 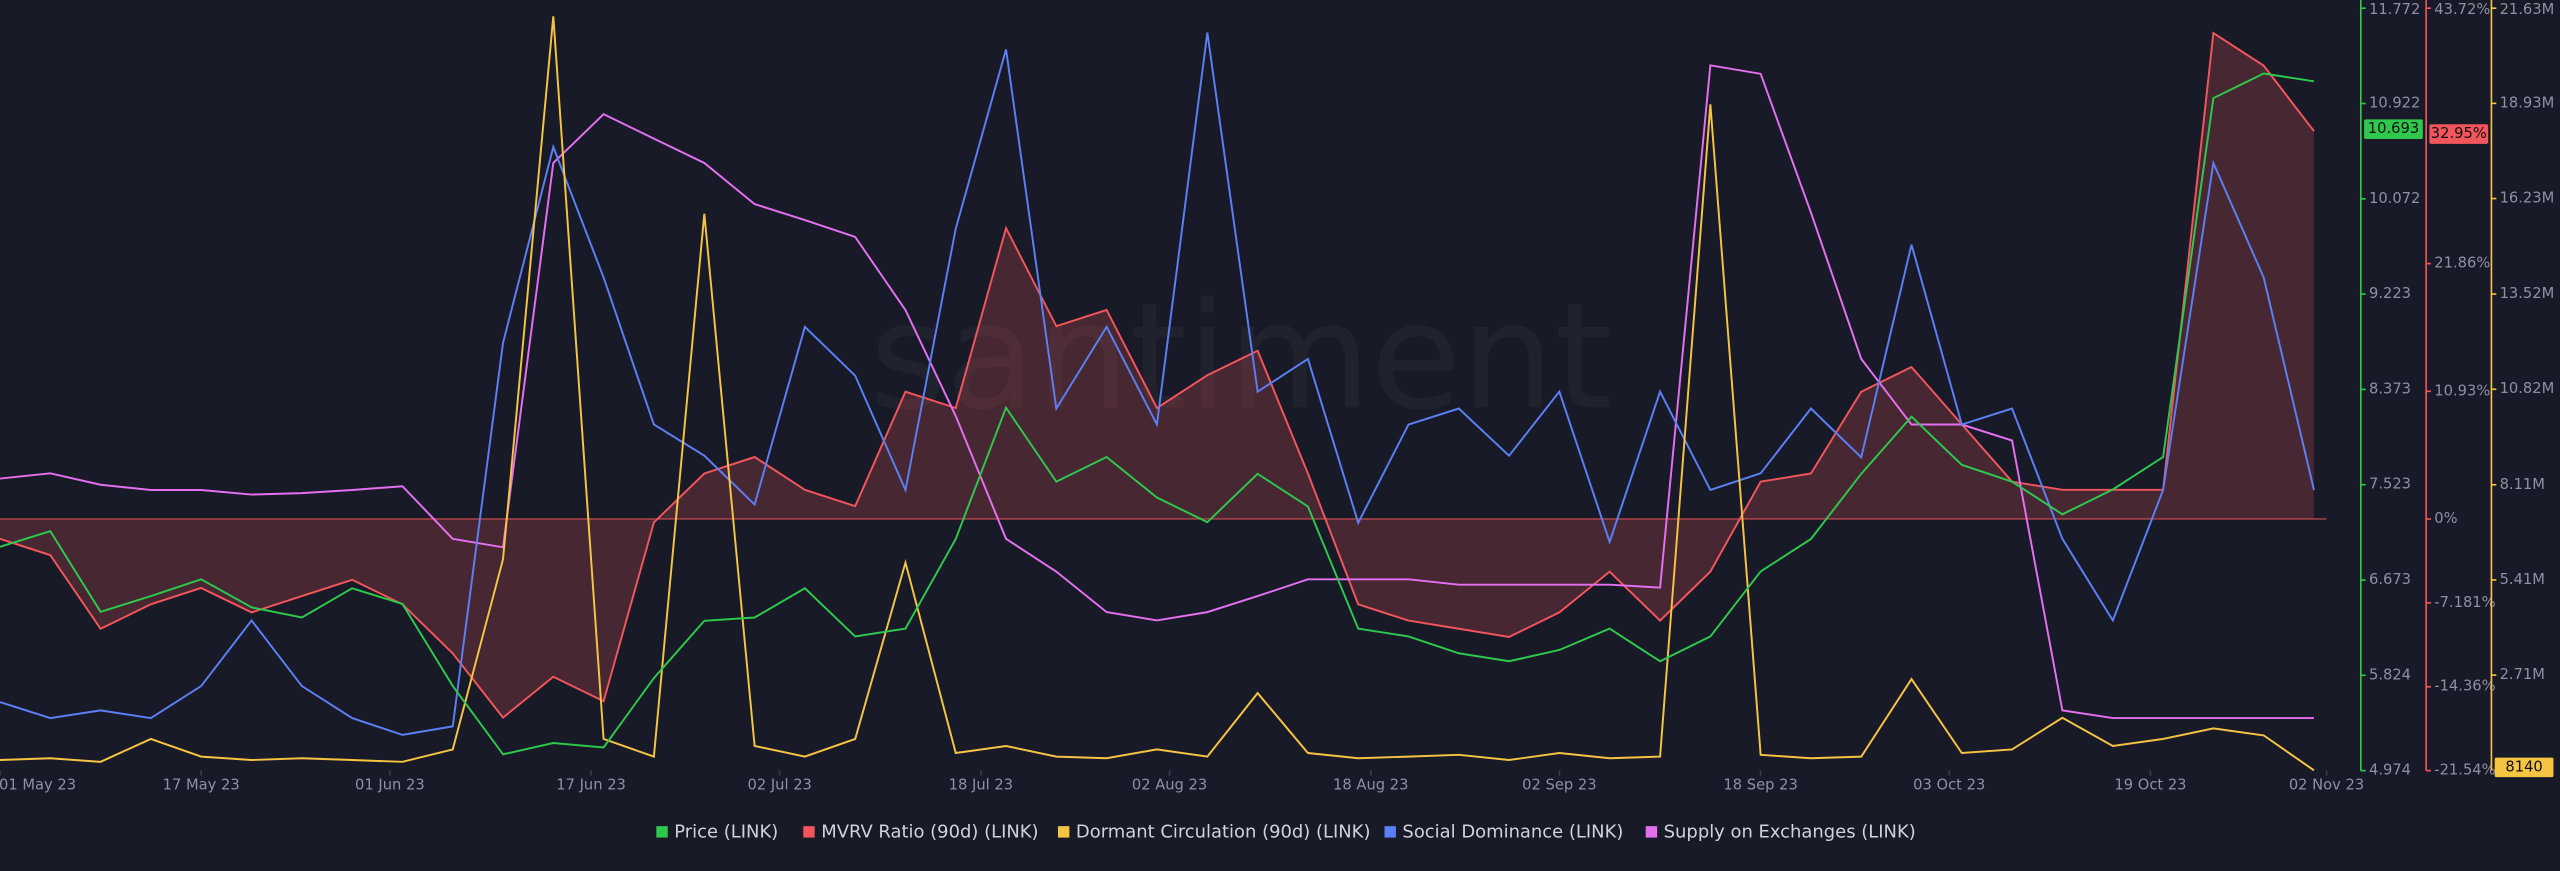 I want to click on x-tick-label: 01 May 23, so click(x=38, y=784).